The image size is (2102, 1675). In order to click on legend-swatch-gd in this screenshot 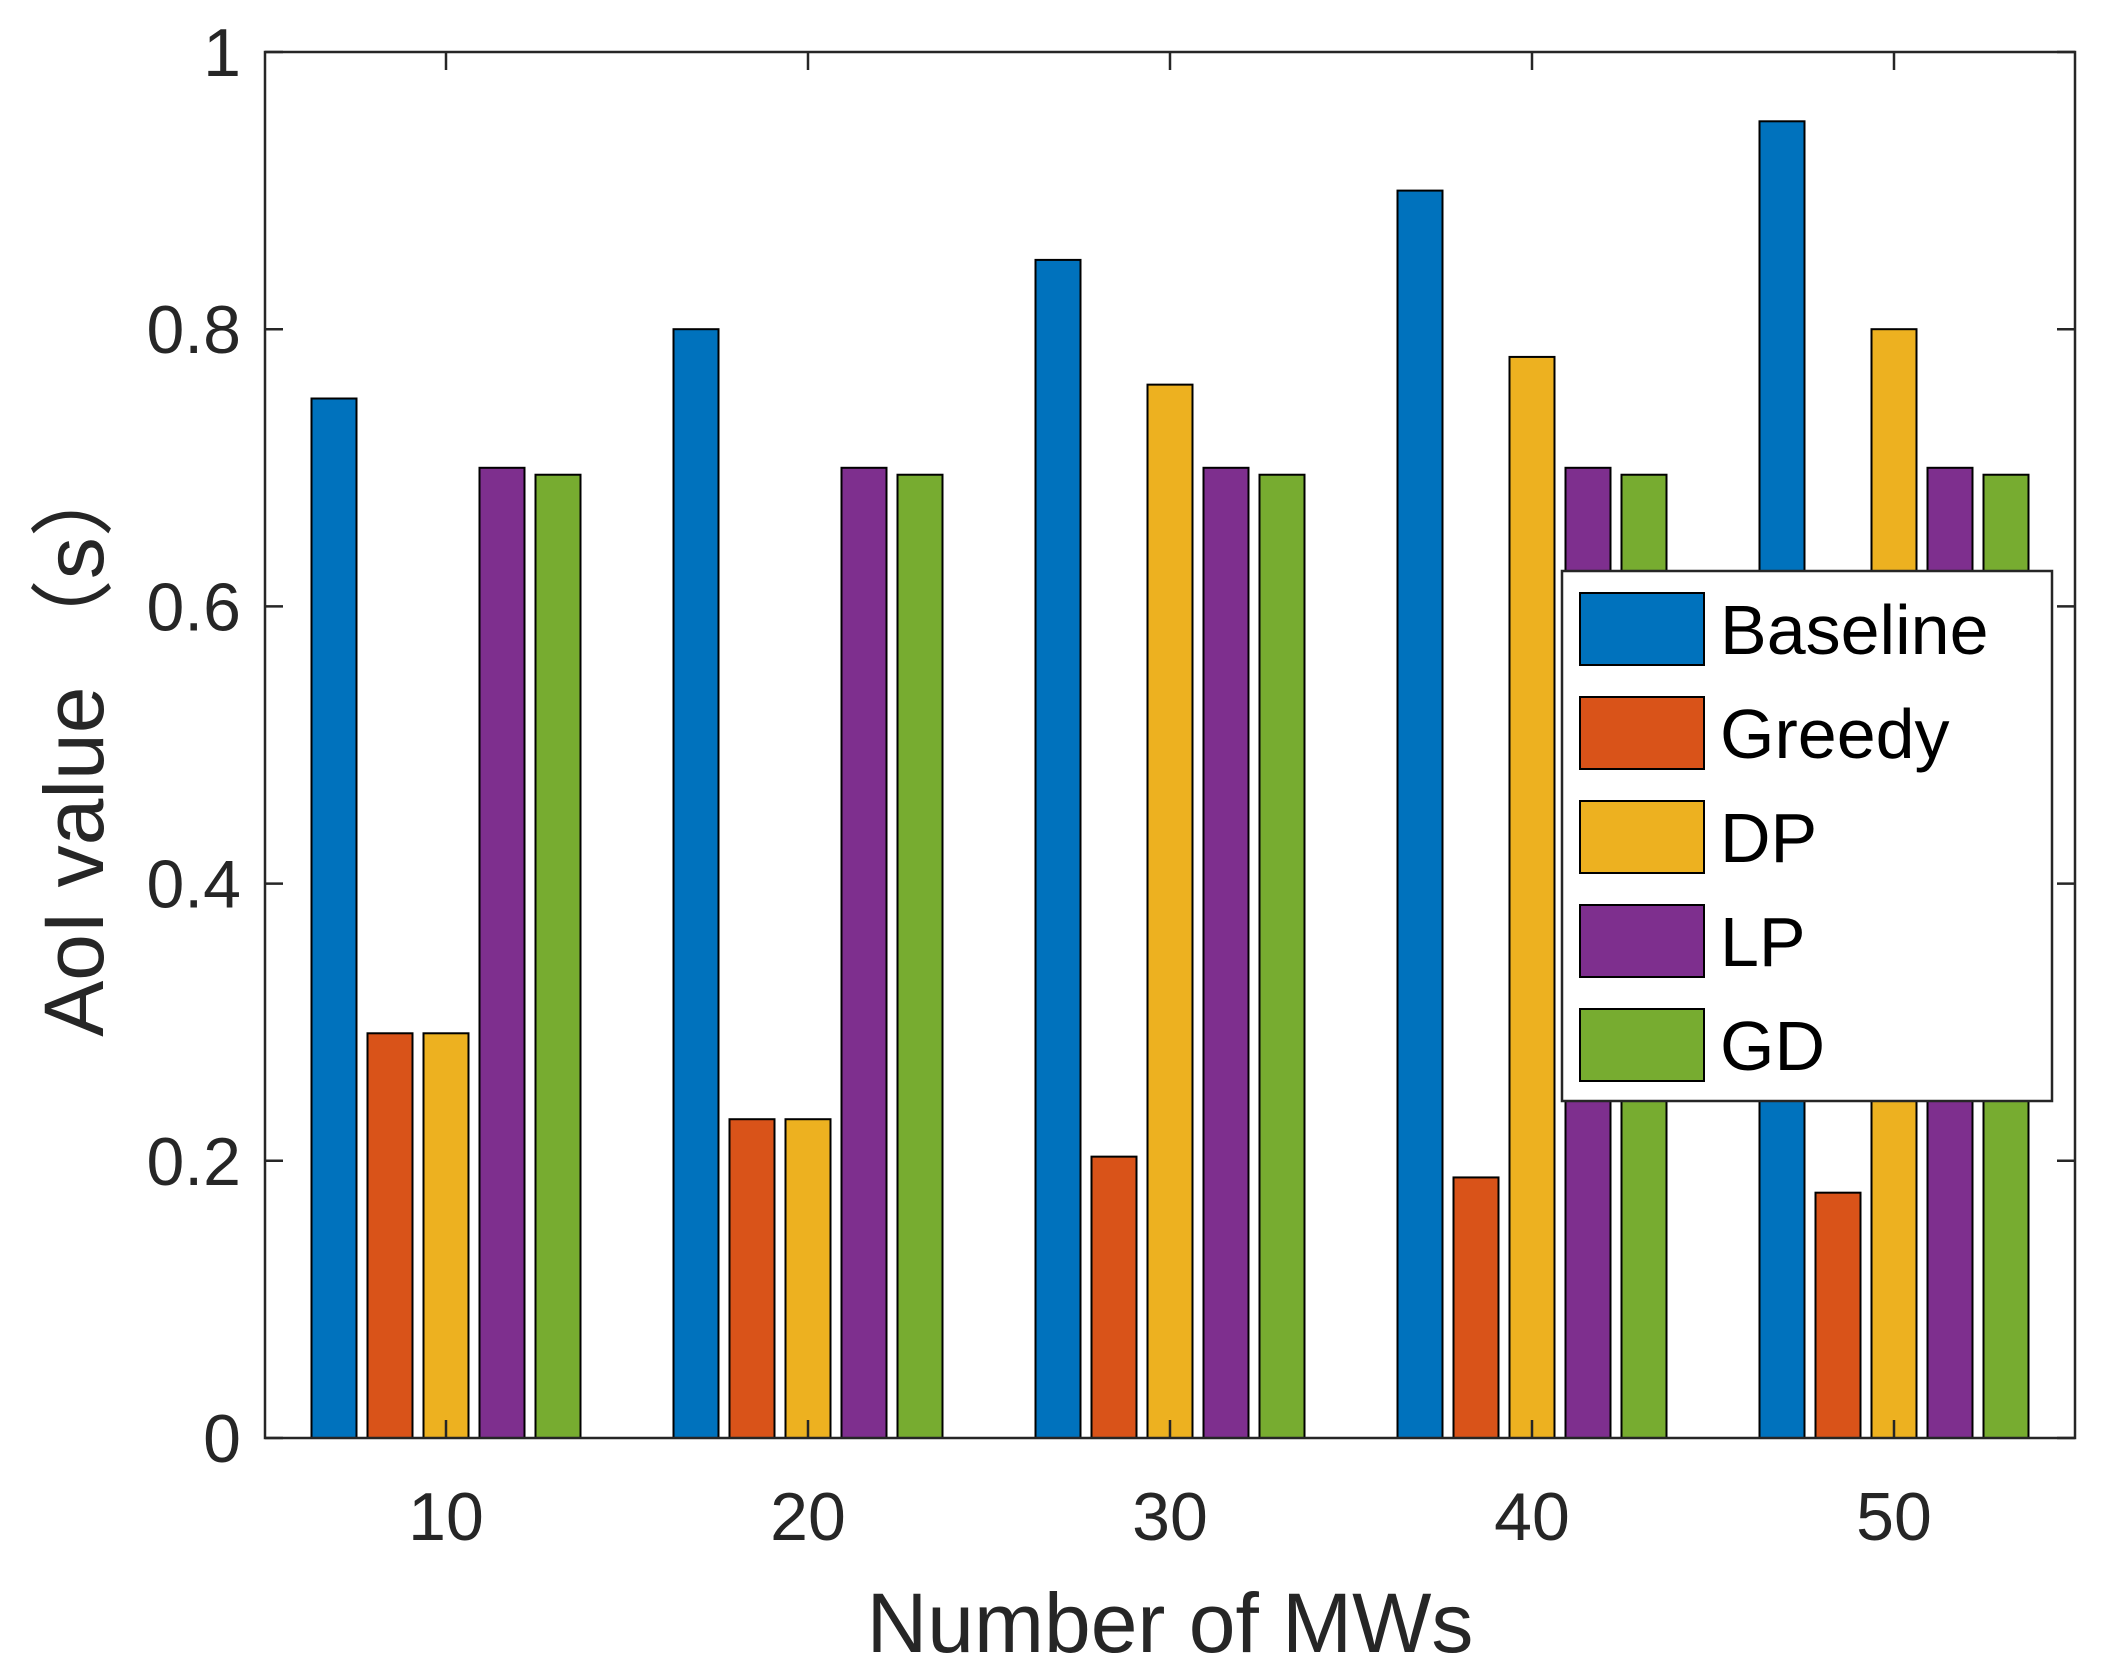, I will do `click(1642, 1045)`.